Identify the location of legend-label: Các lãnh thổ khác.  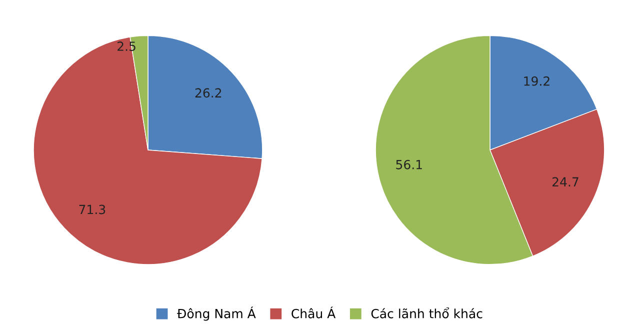
(426, 312).